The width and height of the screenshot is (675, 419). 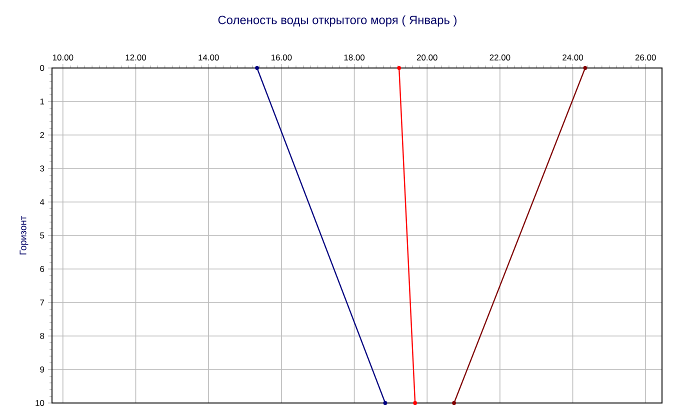 I want to click on y-tick-label: 1, so click(x=42, y=101).